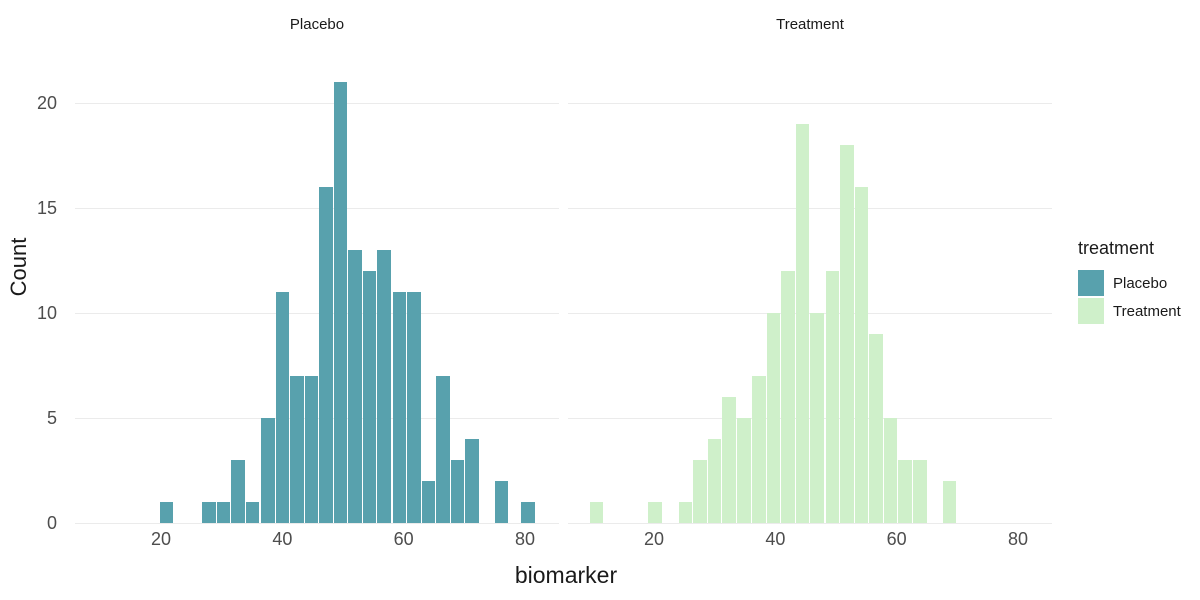 The image size is (1200, 600). Describe the element at coordinates (46, 103) in the screenshot. I see `y-tick-label: 20` at that location.